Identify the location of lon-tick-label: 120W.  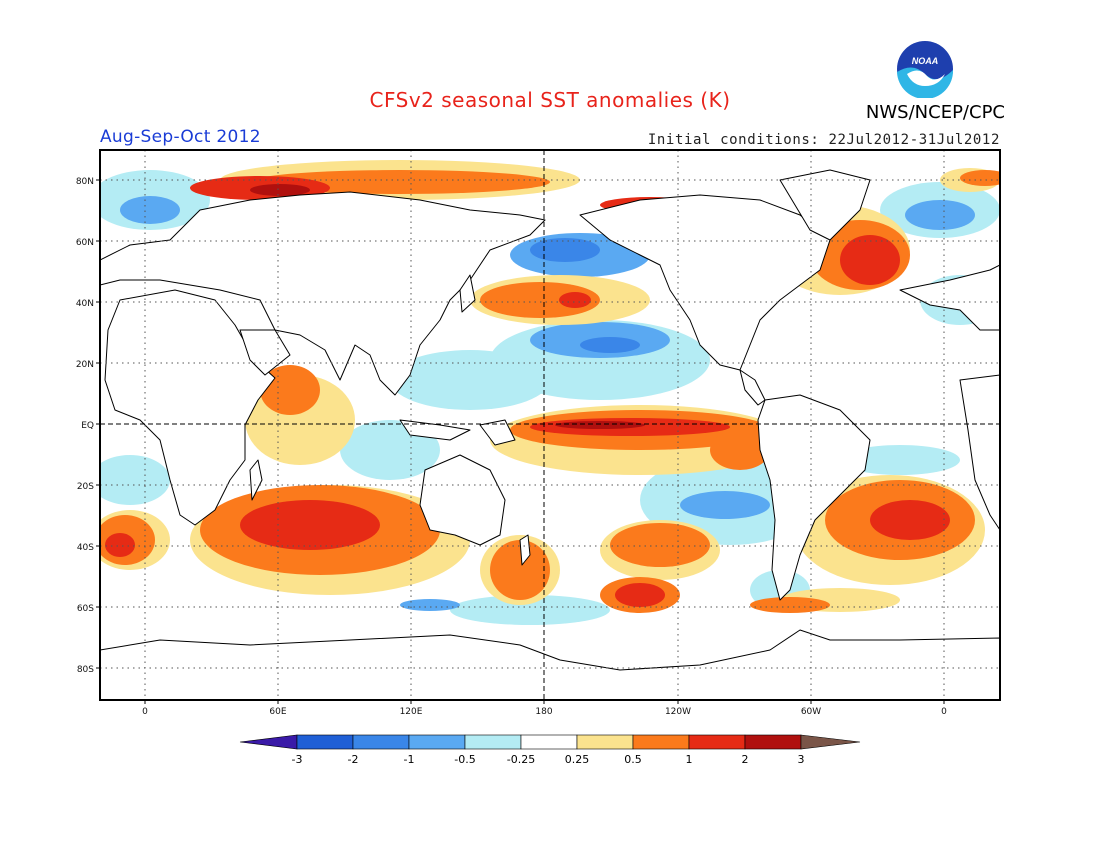
(678, 712).